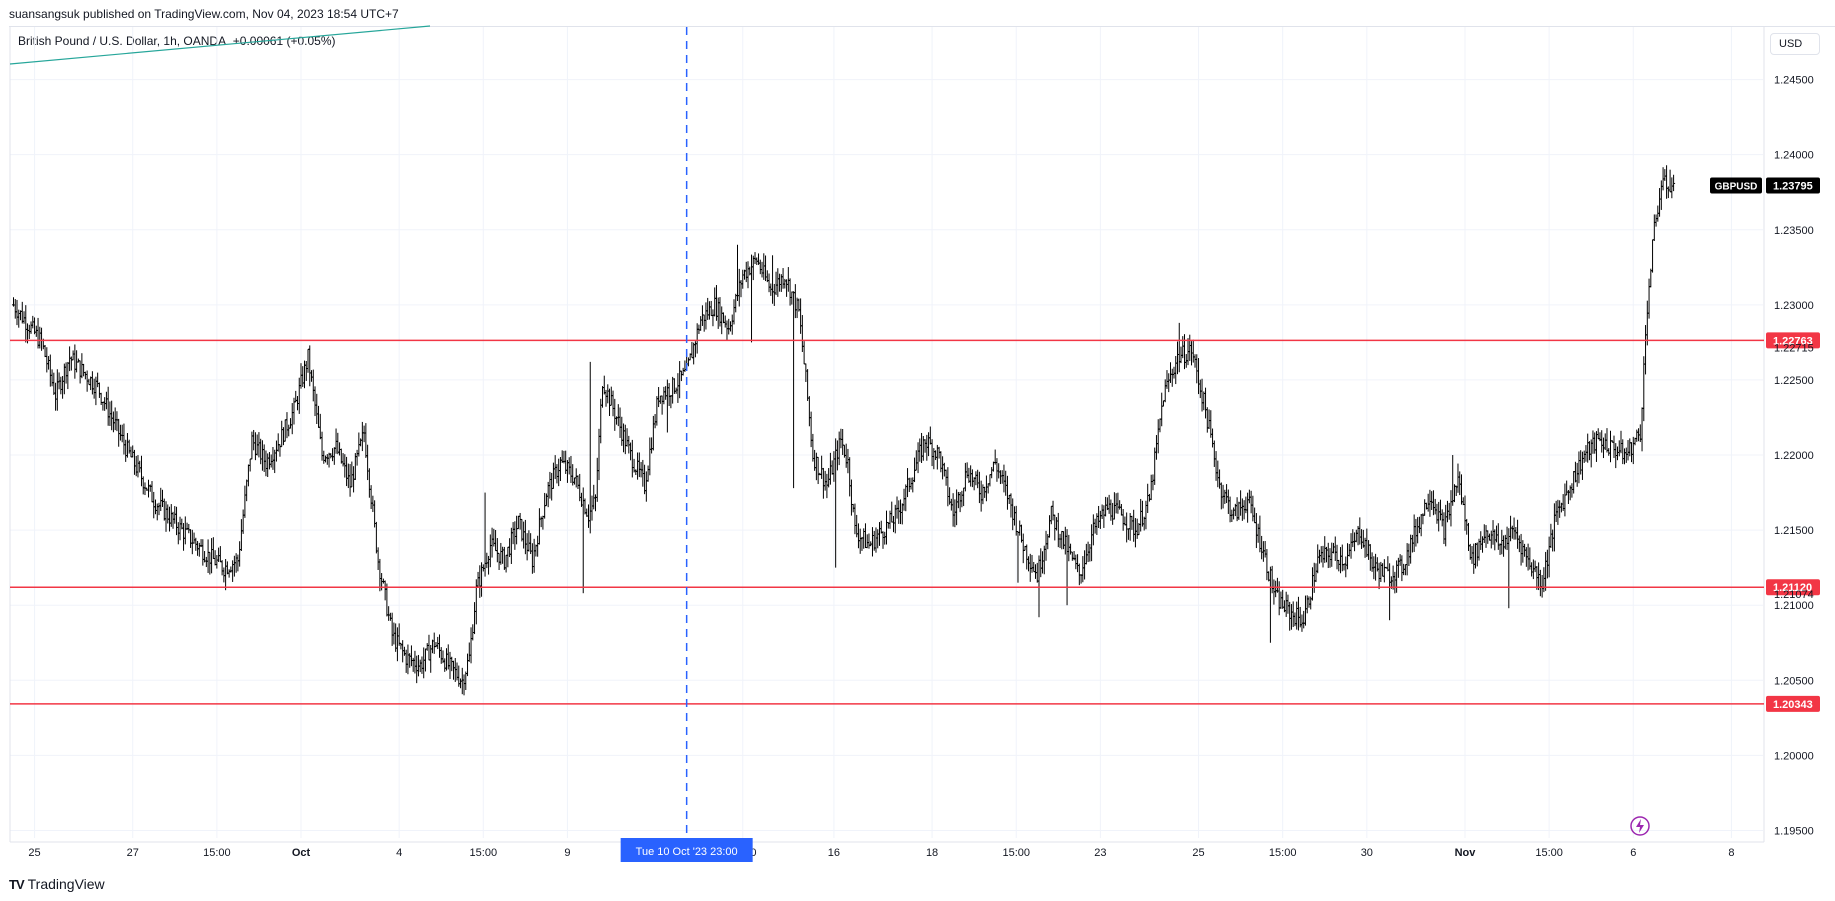 The height and width of the screenshot is (901, 1835). I want to click on y-tick-label: 1.24500, so click(1794, 81).